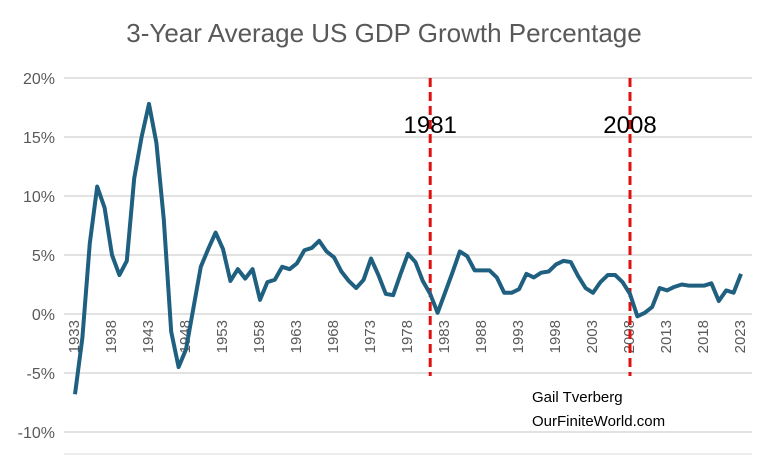 This screenshot has height=458, width=768. Describe the element at coordinates (222, 336) in the screenshot. I see `x-tick-label: 1953` at that location.